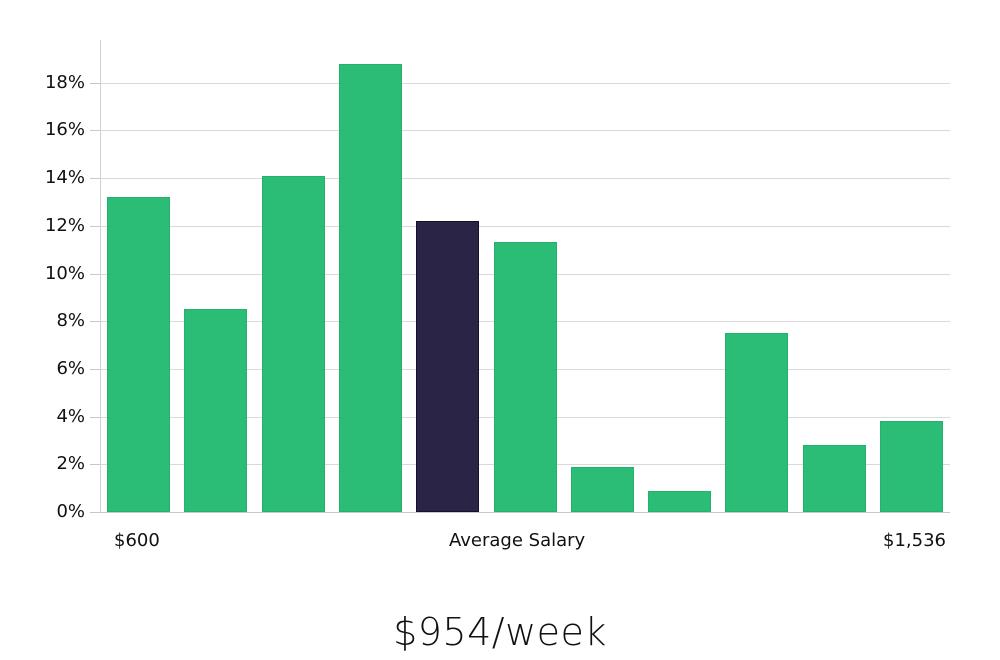  Describe the element at coordinates (100, 276) in the screenshot. I see `y-axis-line` at that location.